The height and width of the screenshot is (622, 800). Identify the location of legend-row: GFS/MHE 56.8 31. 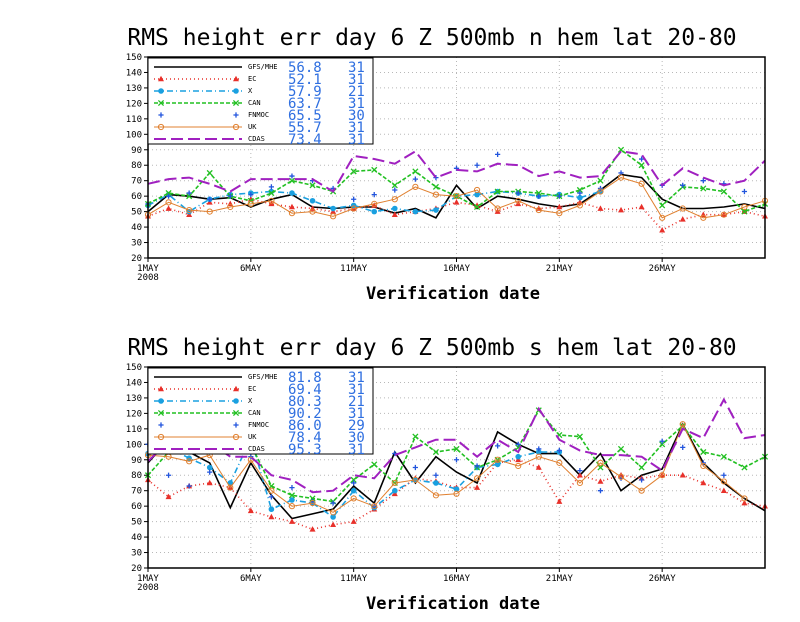
(259, 68).